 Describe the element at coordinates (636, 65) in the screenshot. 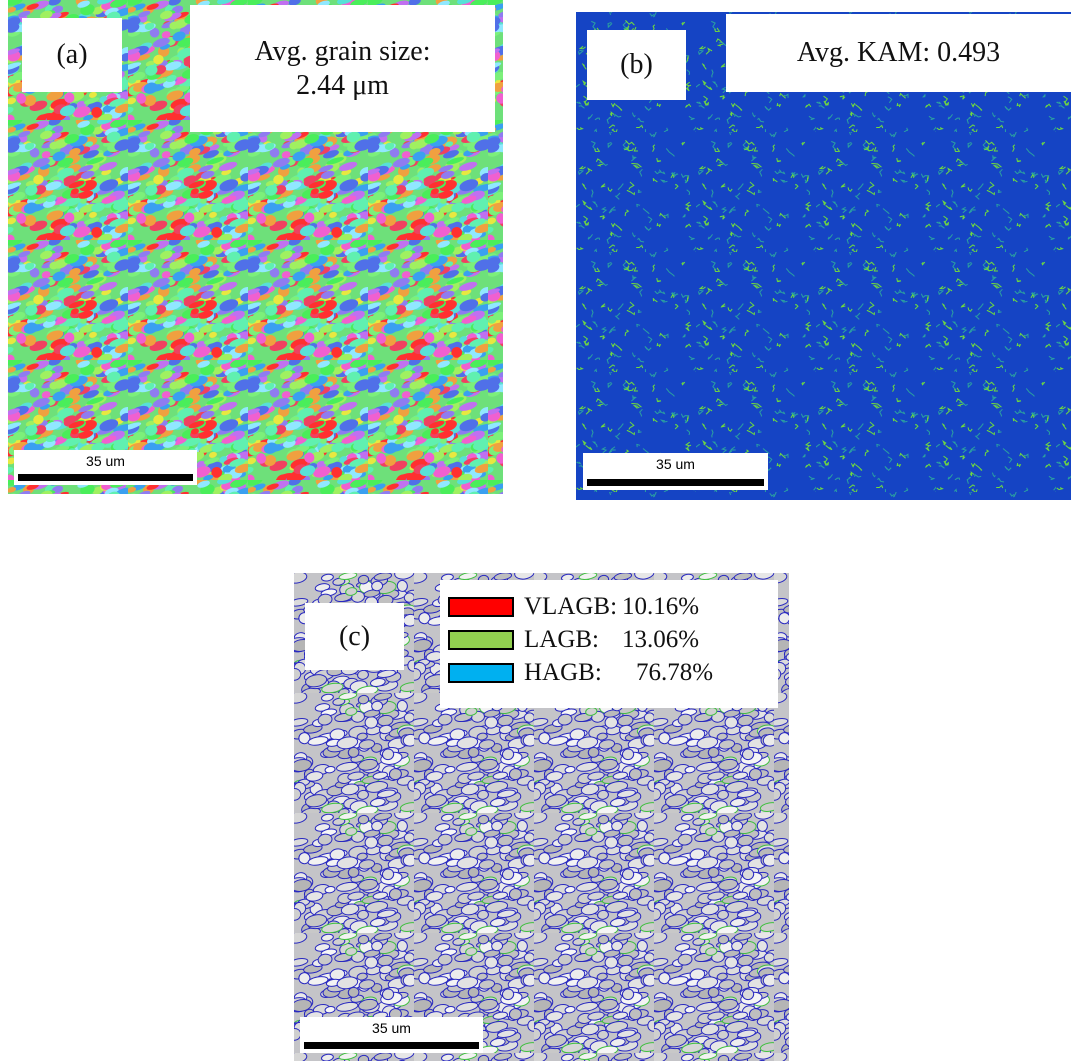

I see `panel-label: (b)` at that location.